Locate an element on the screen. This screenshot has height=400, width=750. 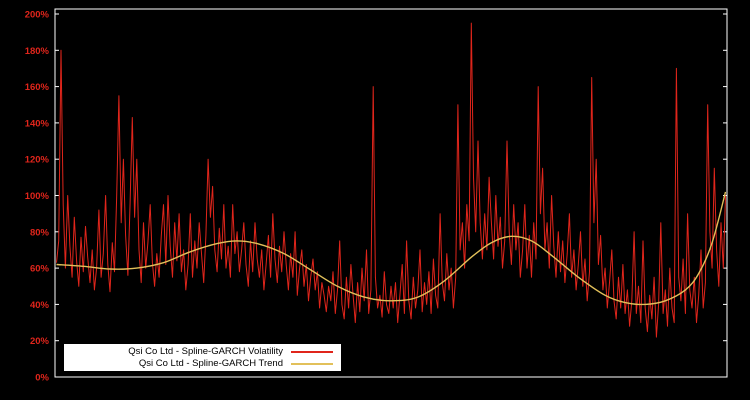
y-axis-label: 180% is located at coordinates (37, 51).